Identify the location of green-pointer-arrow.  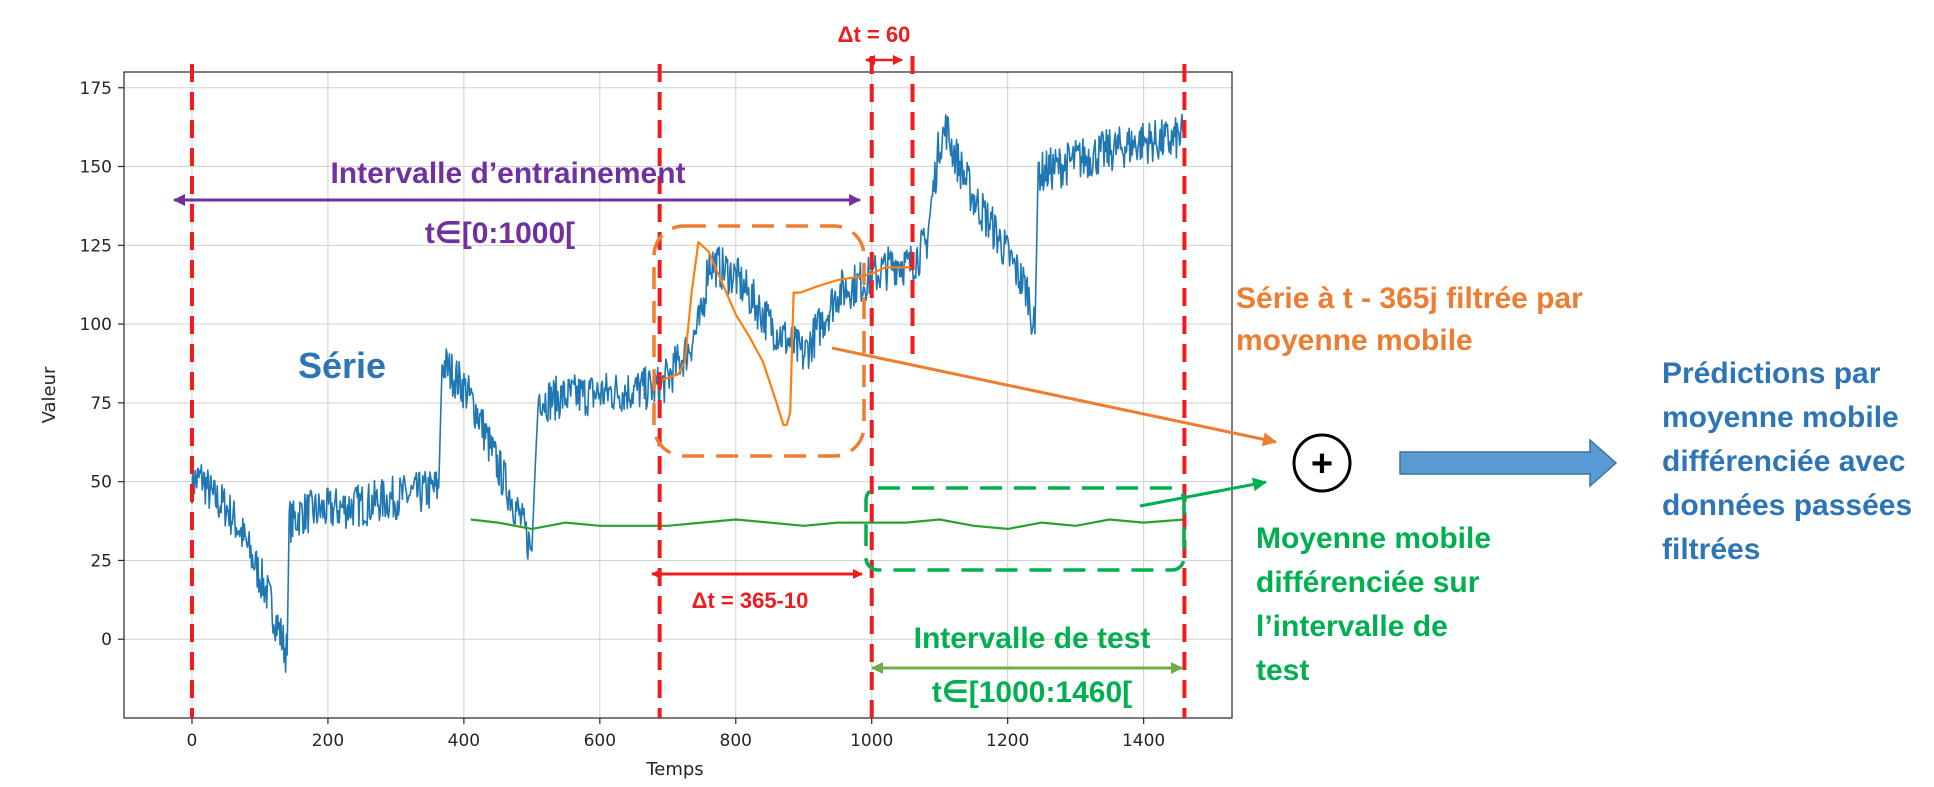
(1203, 492).